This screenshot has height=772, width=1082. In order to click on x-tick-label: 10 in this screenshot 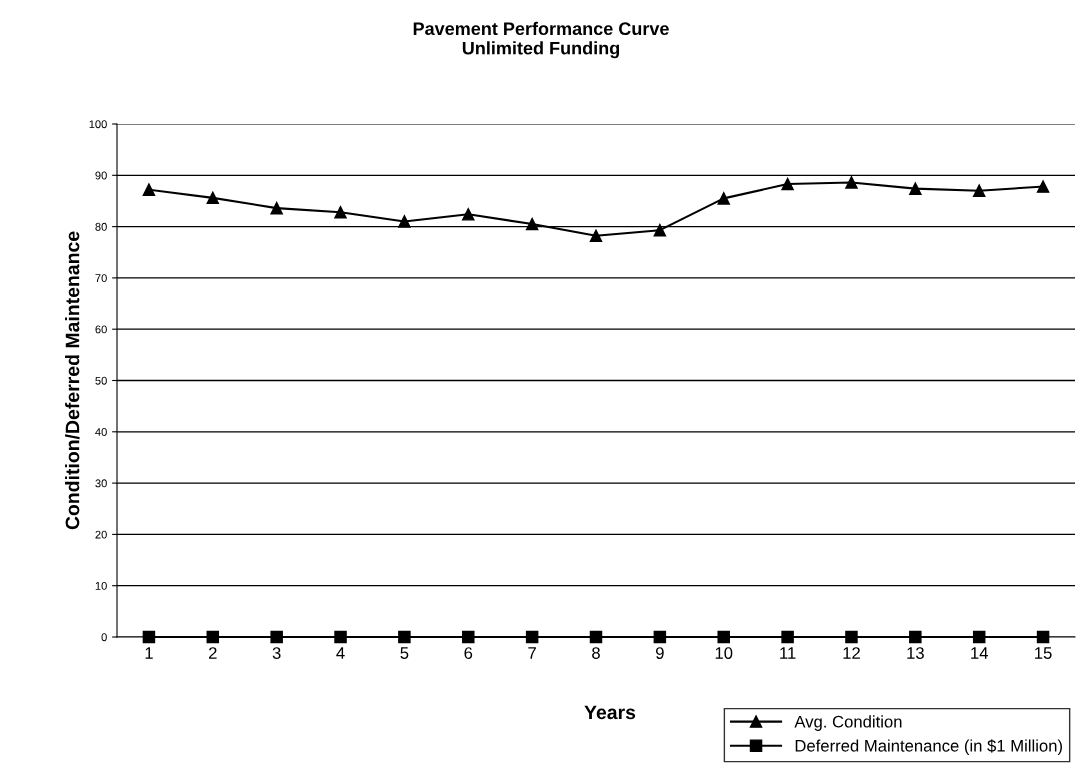, I will do `click(724, 653)`.